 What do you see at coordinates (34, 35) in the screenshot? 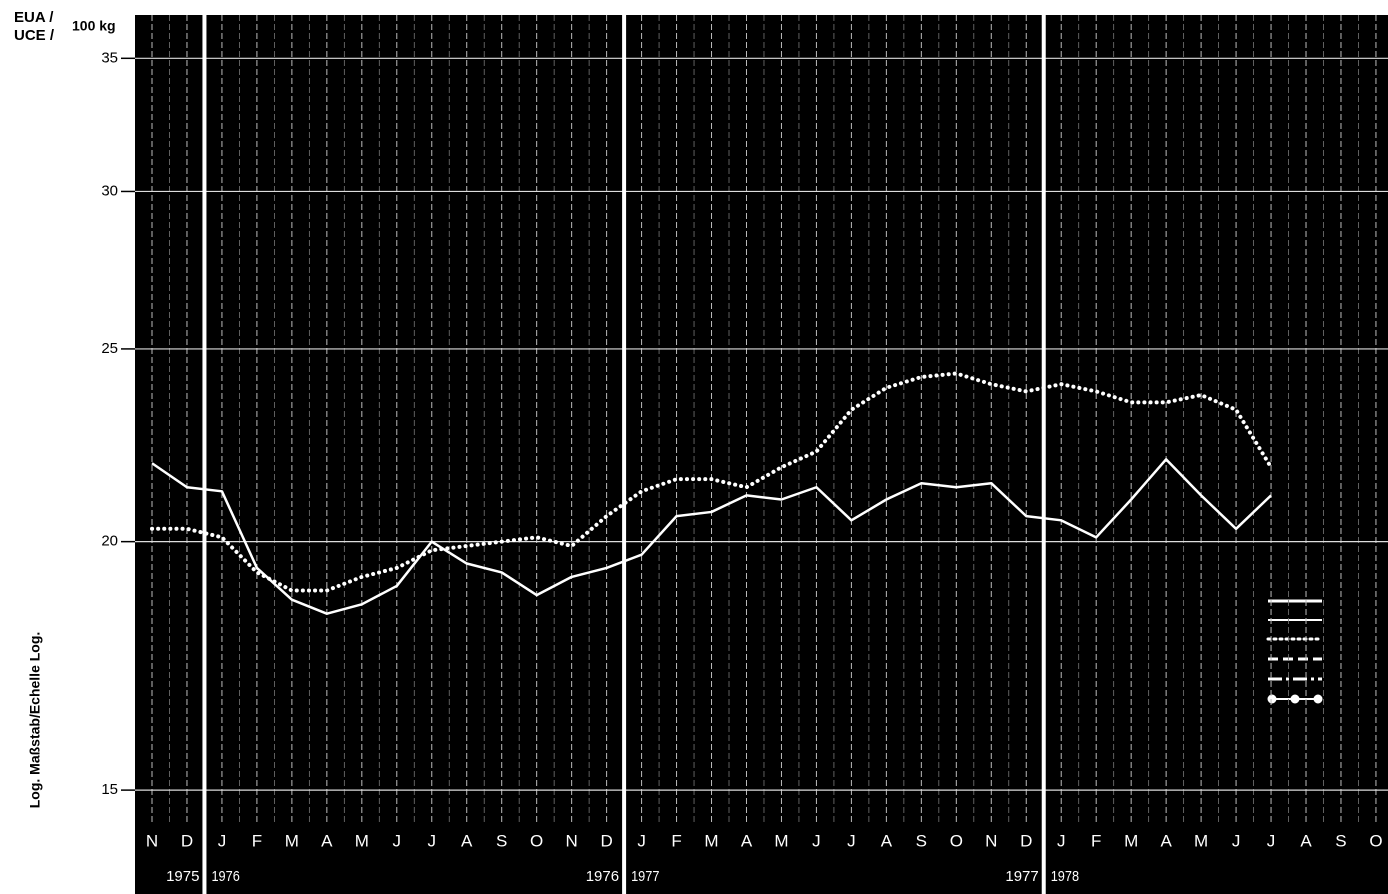
I see `unit-label: UCE /` at bounding box center [34, 35].